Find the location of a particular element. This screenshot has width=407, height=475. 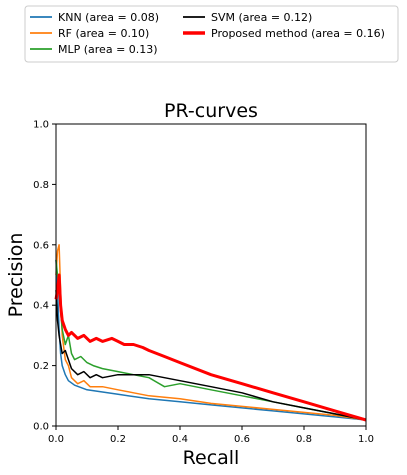

chart-title: PR-curves is located at coordinates (211, 111).